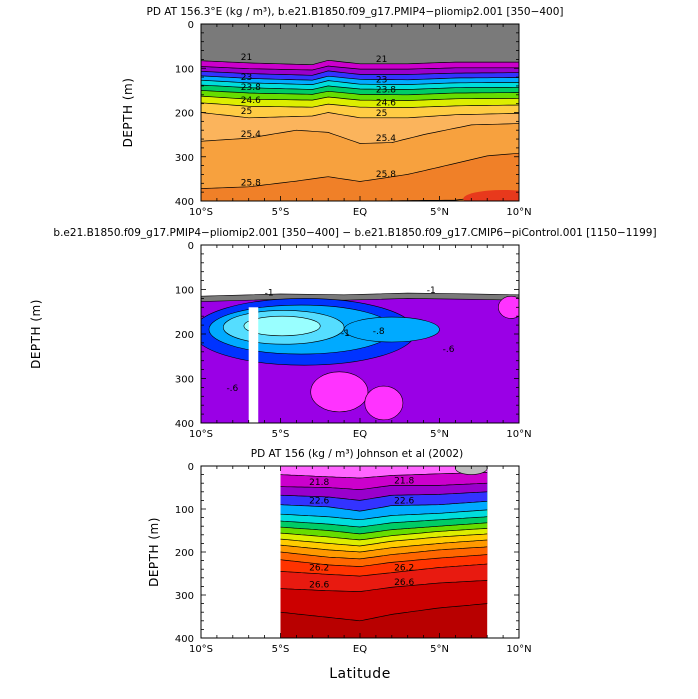 This screenshot has height=699, width=698. What do you see at coordinates (319, 569) in the screenshot?
I see `contour-label: 26.2` at bounding box center [319, 569].